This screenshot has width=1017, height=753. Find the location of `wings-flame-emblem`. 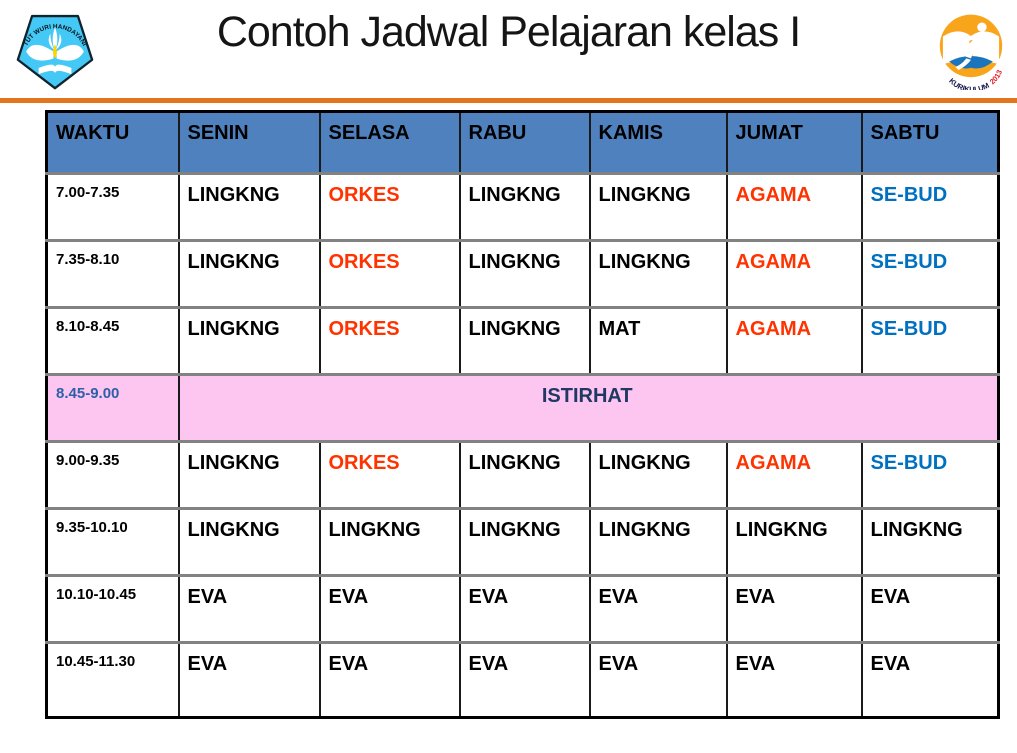

wings-flame-emblem is located at coordinates (55, 51).